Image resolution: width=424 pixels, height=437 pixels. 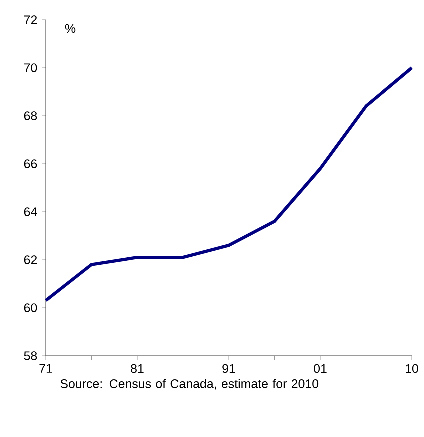 What do you see at coordinates (320, 369) in the screenshot?
I see `x-tick-label: 01` at bounding box center [320, 369].